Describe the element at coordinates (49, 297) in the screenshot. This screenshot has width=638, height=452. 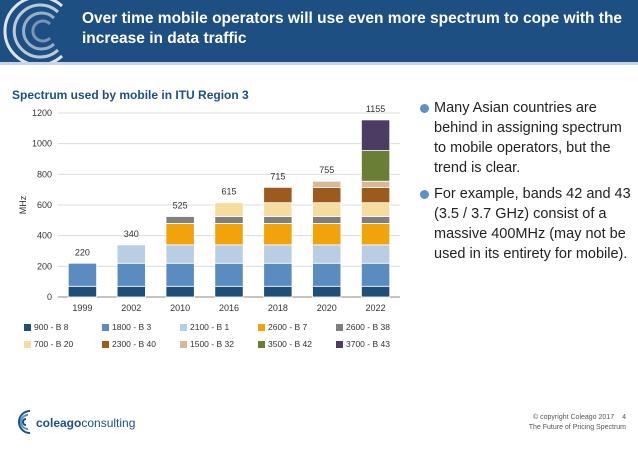
I see `y-tick-label: 0` at that location.